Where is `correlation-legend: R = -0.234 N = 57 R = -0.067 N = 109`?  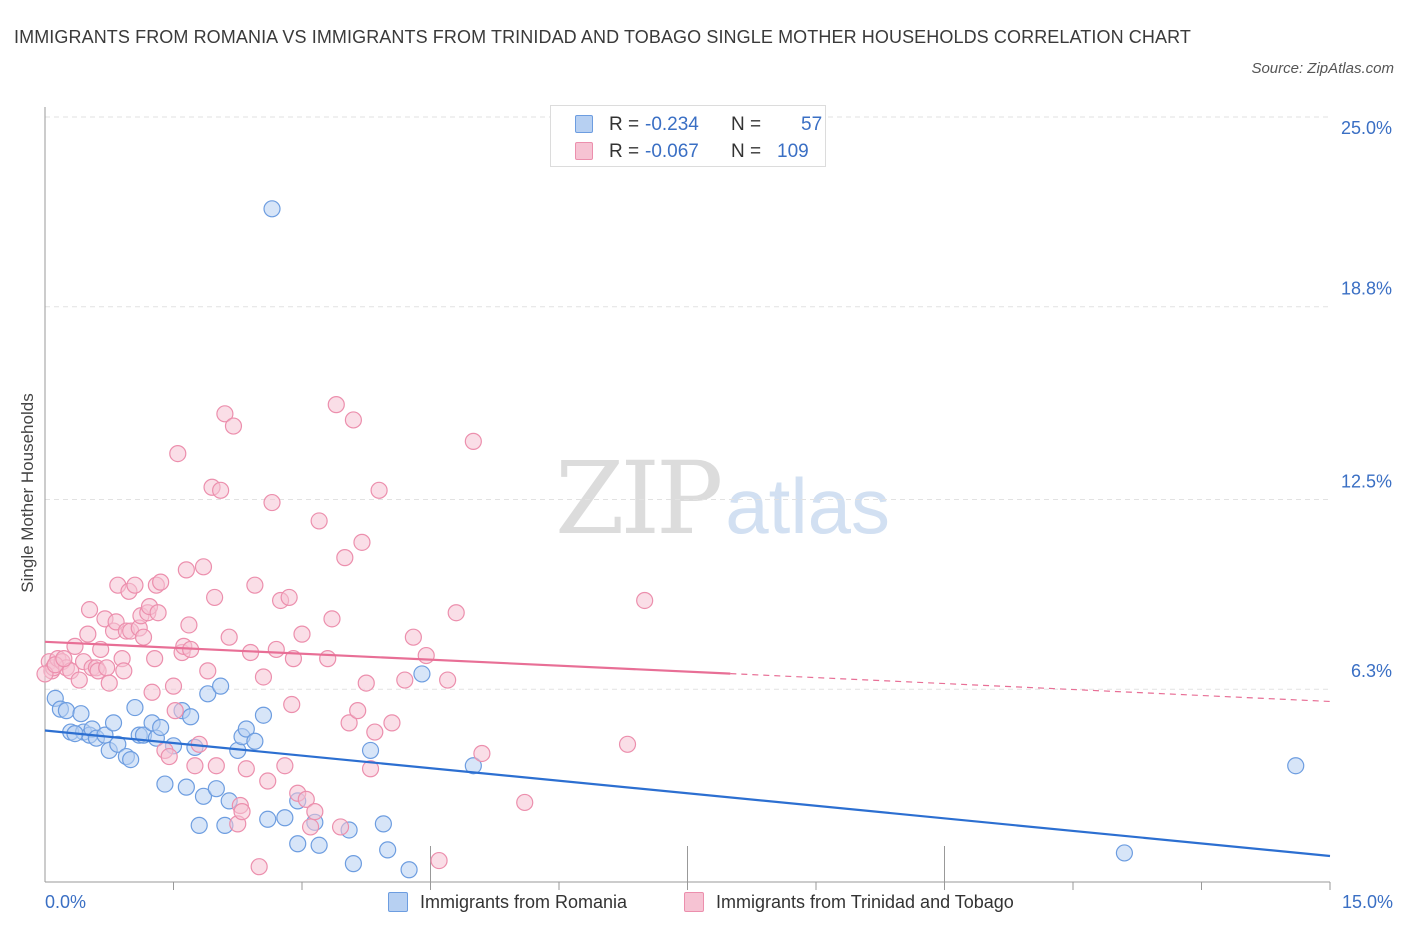
correlation-legend: R = -0.234 N = 57 R = -0.067 N = 109 is located at coordinates (688, 136).